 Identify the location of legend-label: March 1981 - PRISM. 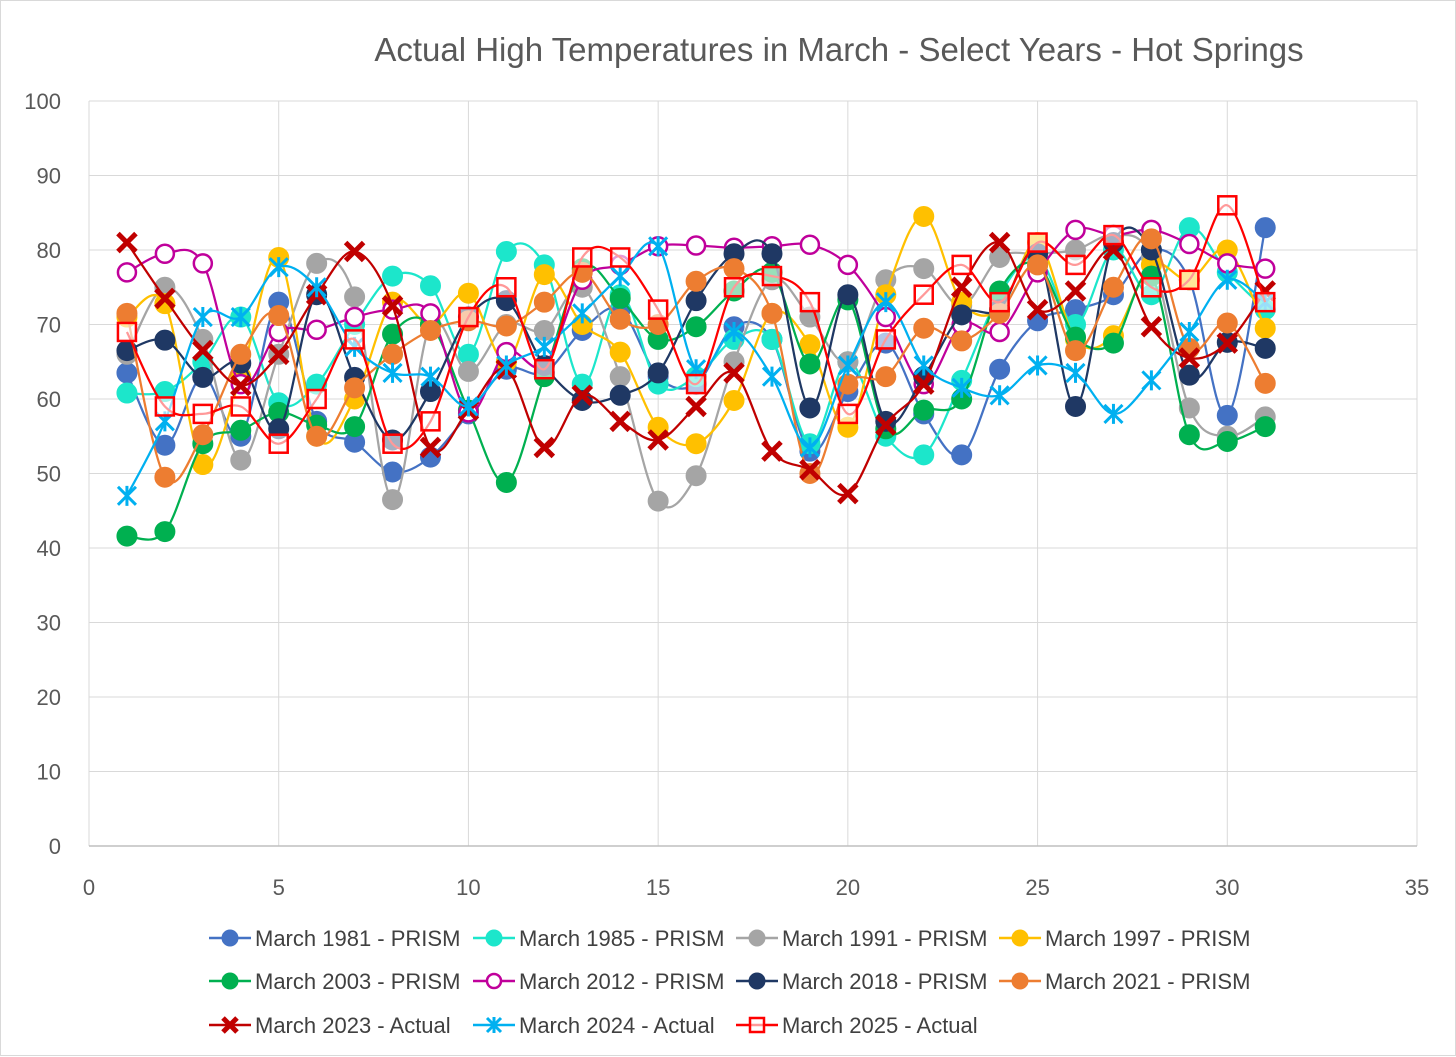
(357, 938).